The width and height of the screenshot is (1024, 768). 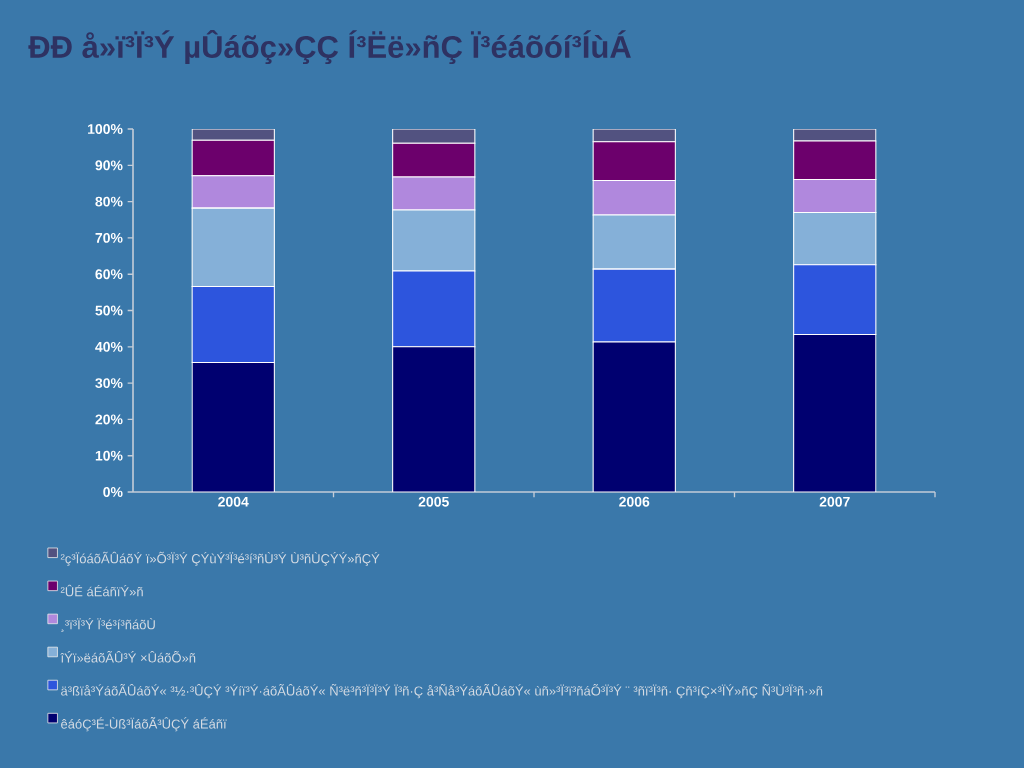 I want to click on y-tick-label: 80%, so click(x=109, y=201).